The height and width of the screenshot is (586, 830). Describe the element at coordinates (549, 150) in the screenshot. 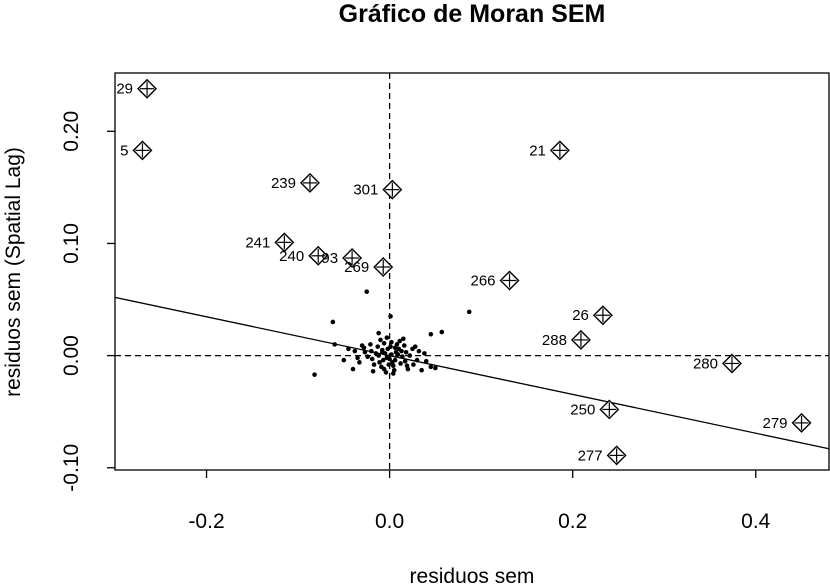

I see `influential-point: 21` at that location.